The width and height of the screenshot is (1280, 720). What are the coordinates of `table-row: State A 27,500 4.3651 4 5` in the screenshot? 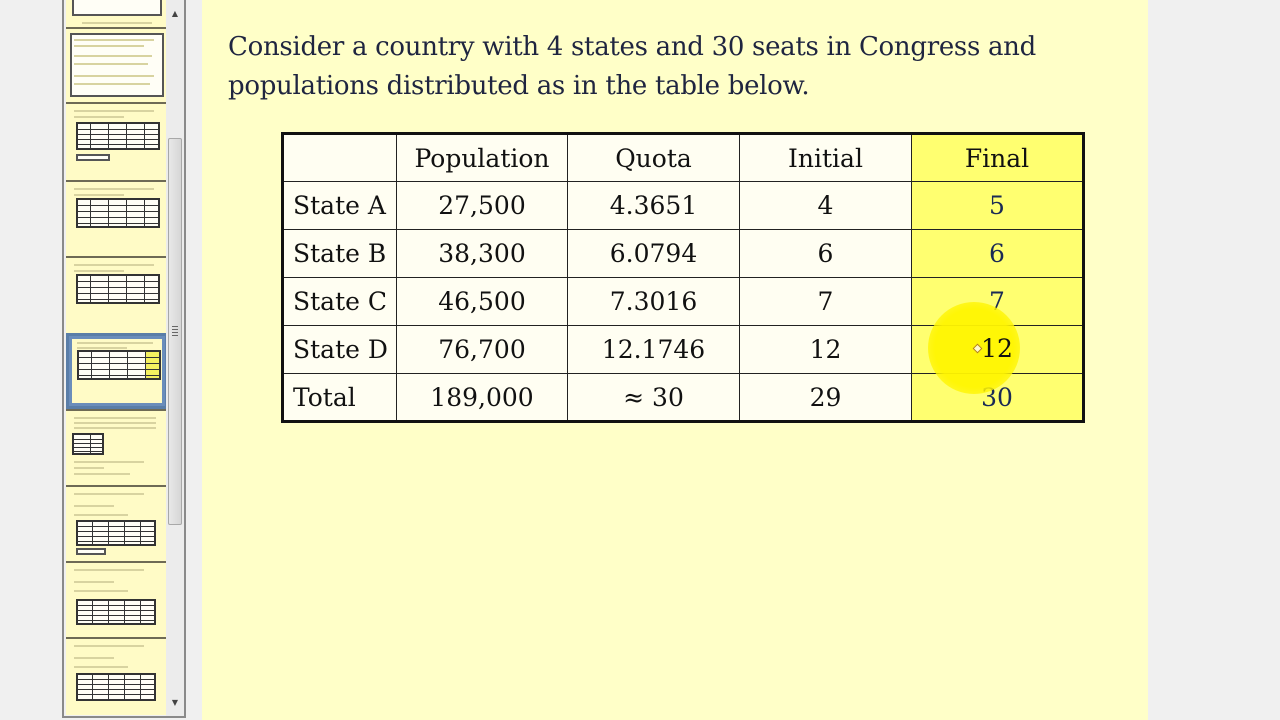 It's located at (683, 205).